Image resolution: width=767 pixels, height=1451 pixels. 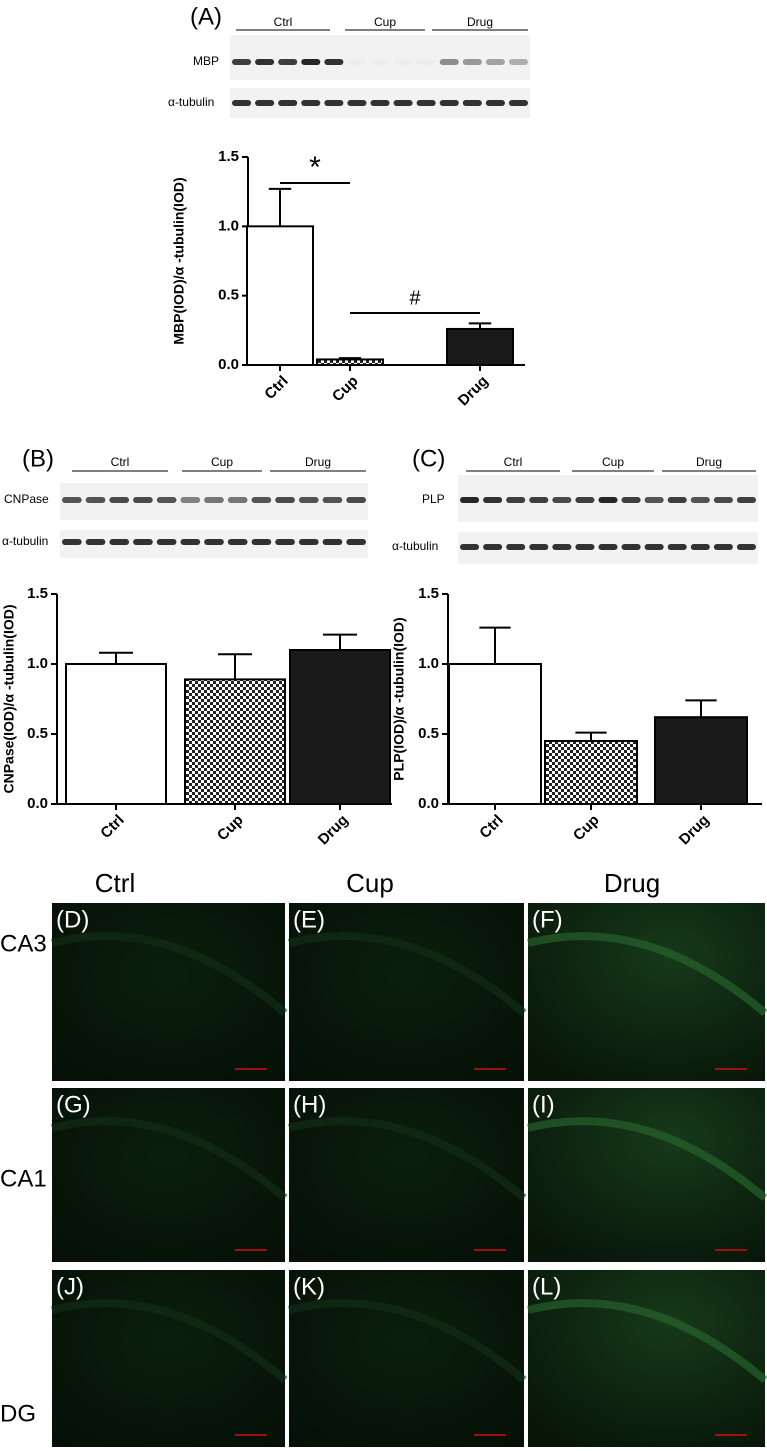 What do you see at coordinates (23, 1178) in the screenshot?
I see `row-label: CA1` at bounding box center [23, 1178].